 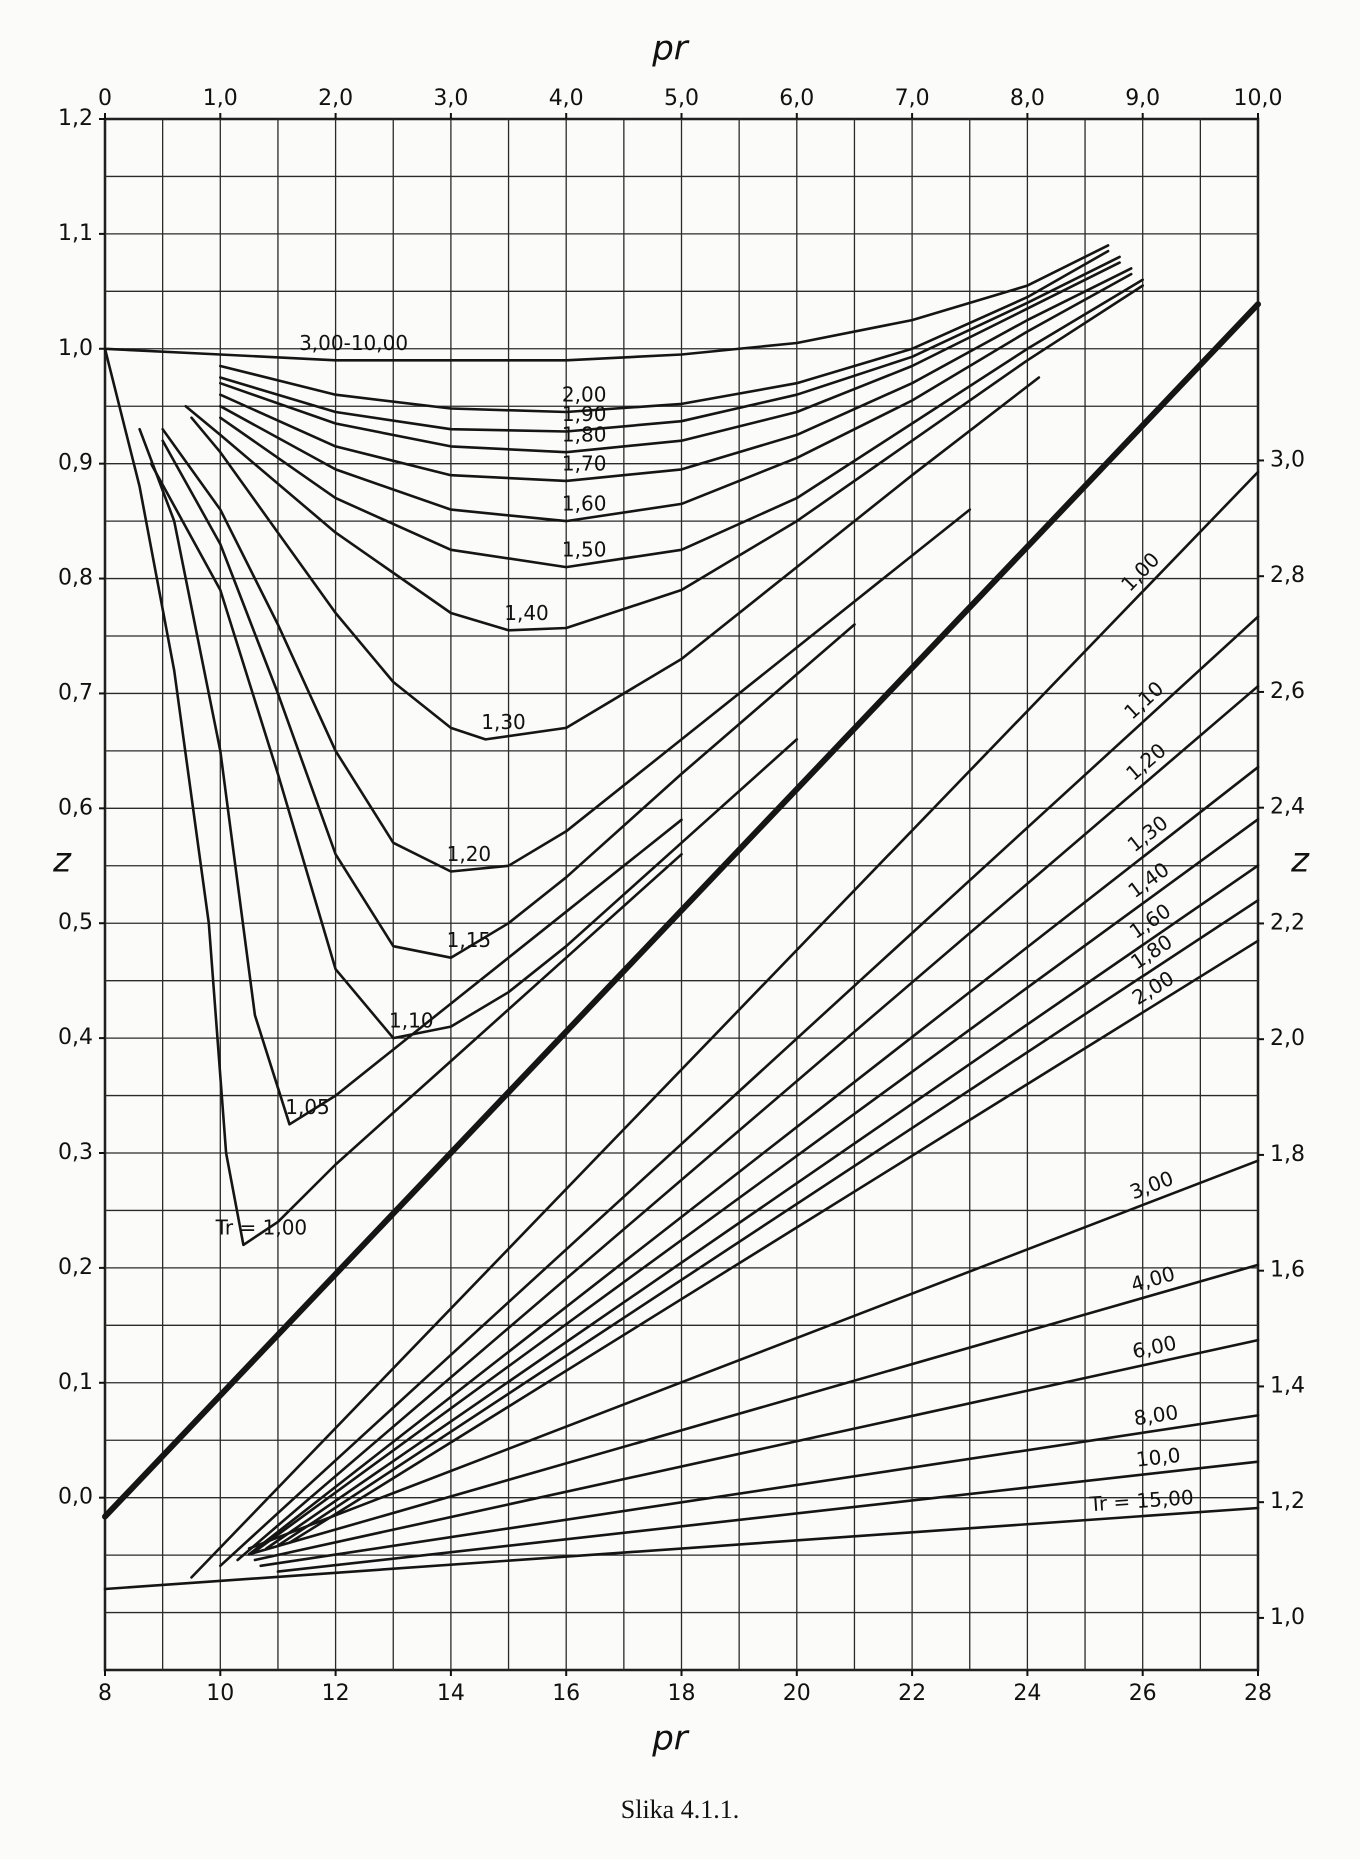 What do you see at coordinates (1151, 1185) in the screenshot?
I see `curve-label: 3,00` at bounding box center [1151, 1185].